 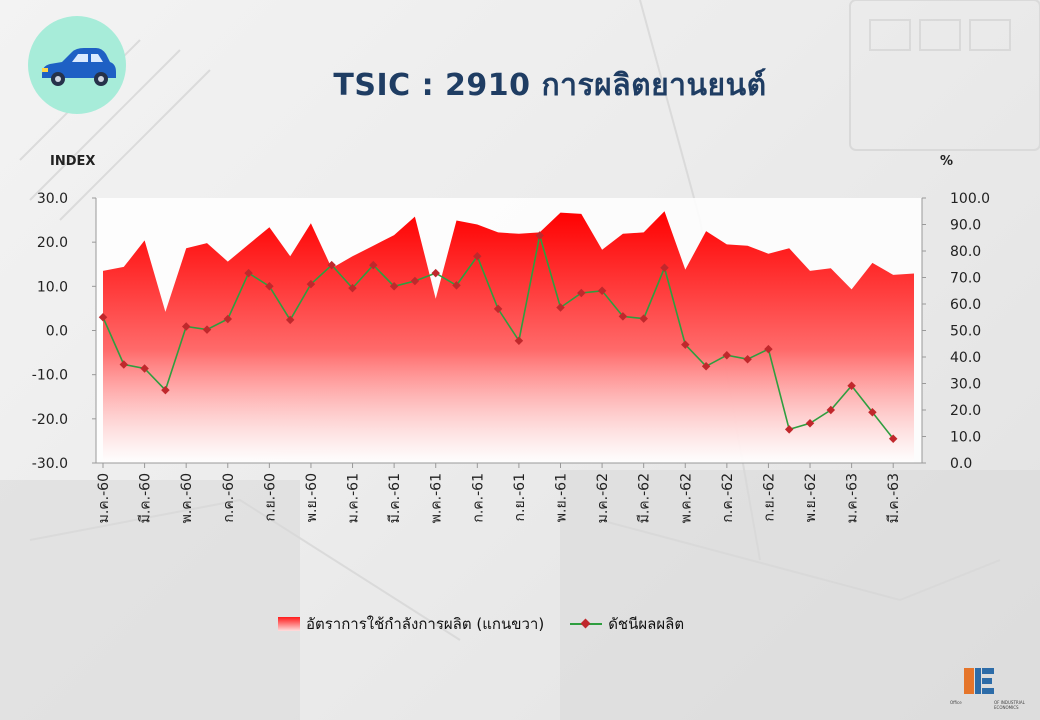 I want to click on x-tick-label: ม.ค.-61, so click(x=354, y=498).